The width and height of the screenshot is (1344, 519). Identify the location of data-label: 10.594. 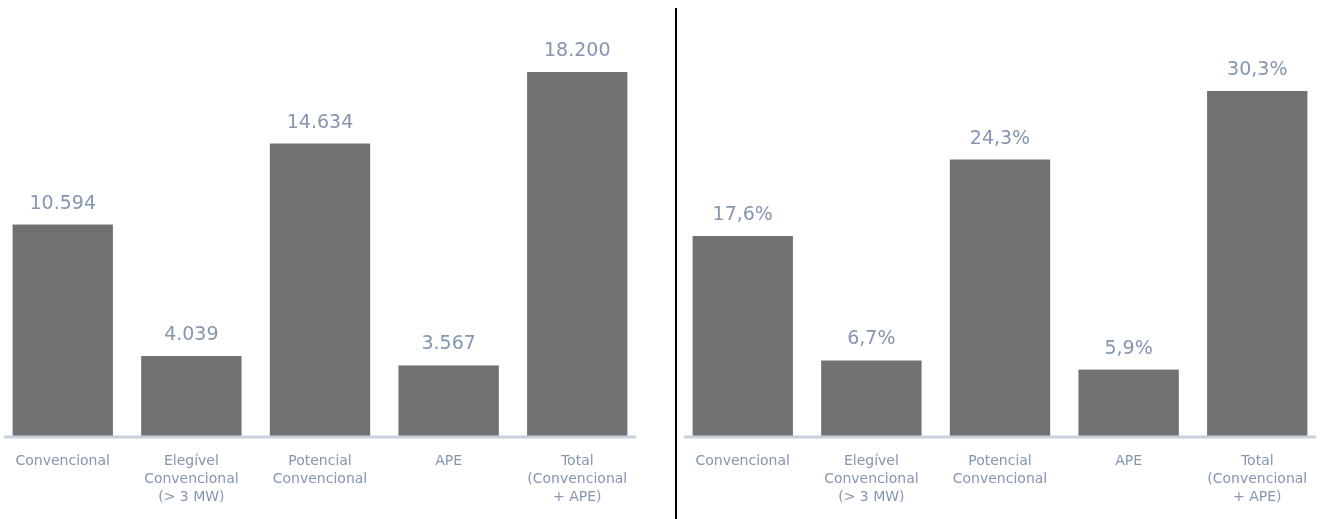
(62, 201).